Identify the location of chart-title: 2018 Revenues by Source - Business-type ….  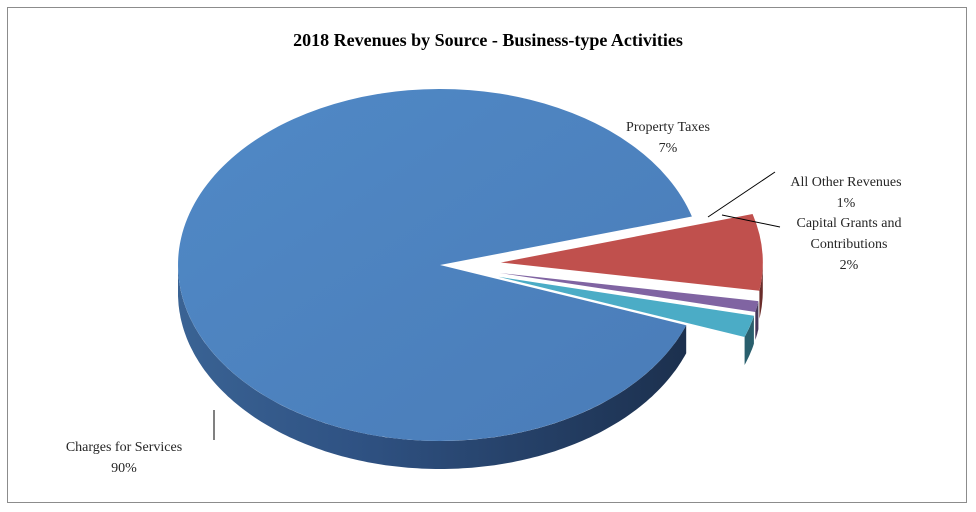
(488, 40).